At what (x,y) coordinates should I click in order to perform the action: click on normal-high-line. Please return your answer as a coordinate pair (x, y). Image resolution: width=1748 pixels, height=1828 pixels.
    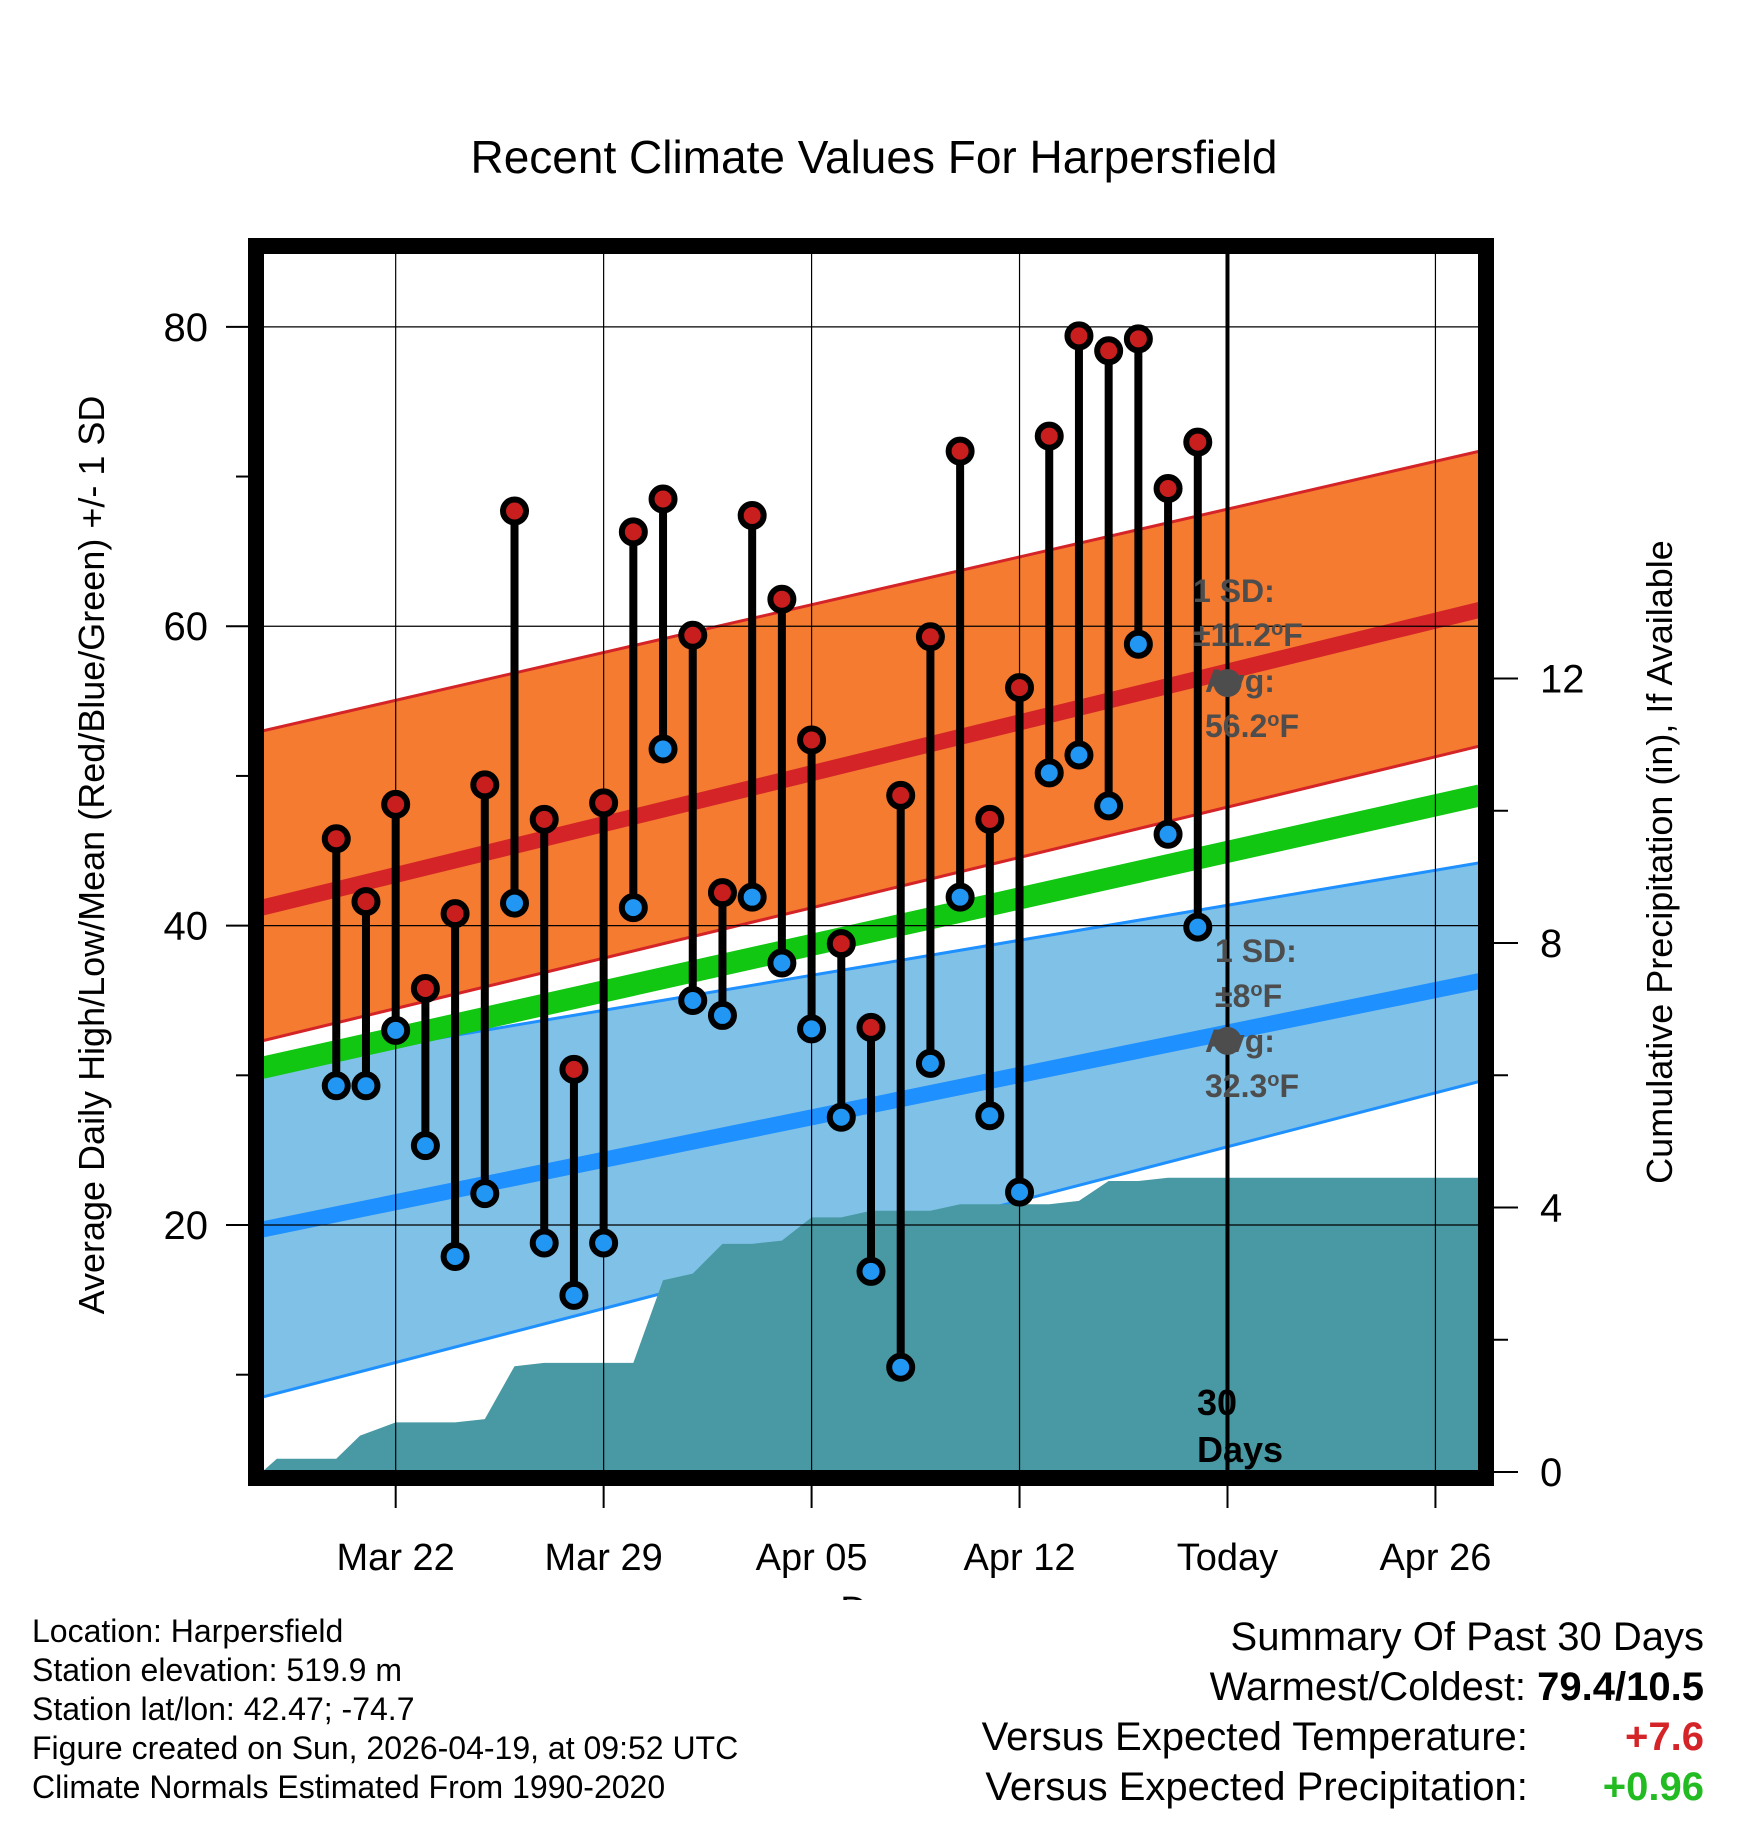
    Looking at the image, I should click on (871, 758).